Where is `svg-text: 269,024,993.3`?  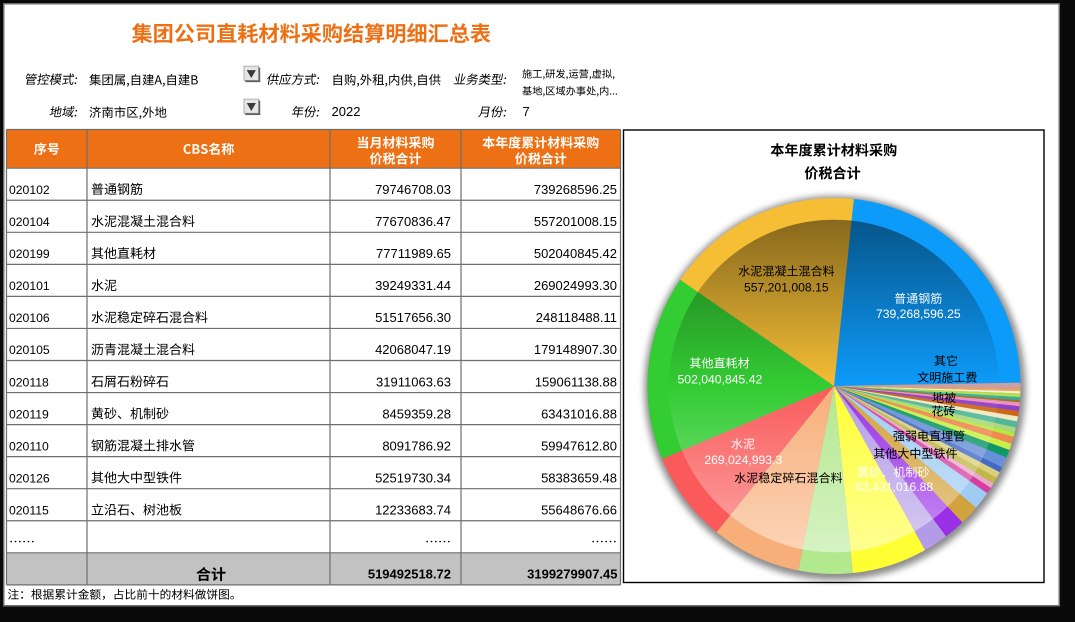
svg-text: 269,024,993.3 is located at coordinates (743, 460).